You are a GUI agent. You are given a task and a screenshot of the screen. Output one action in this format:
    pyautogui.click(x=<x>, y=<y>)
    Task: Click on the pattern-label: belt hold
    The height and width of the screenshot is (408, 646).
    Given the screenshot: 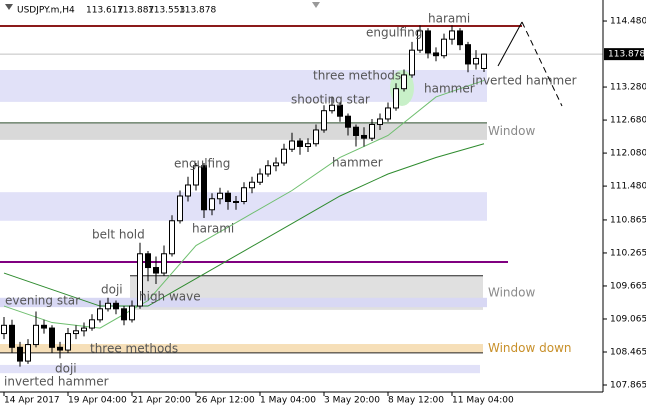 What is the action you would take?
    pyautogui.click(x=118, y=235)
    